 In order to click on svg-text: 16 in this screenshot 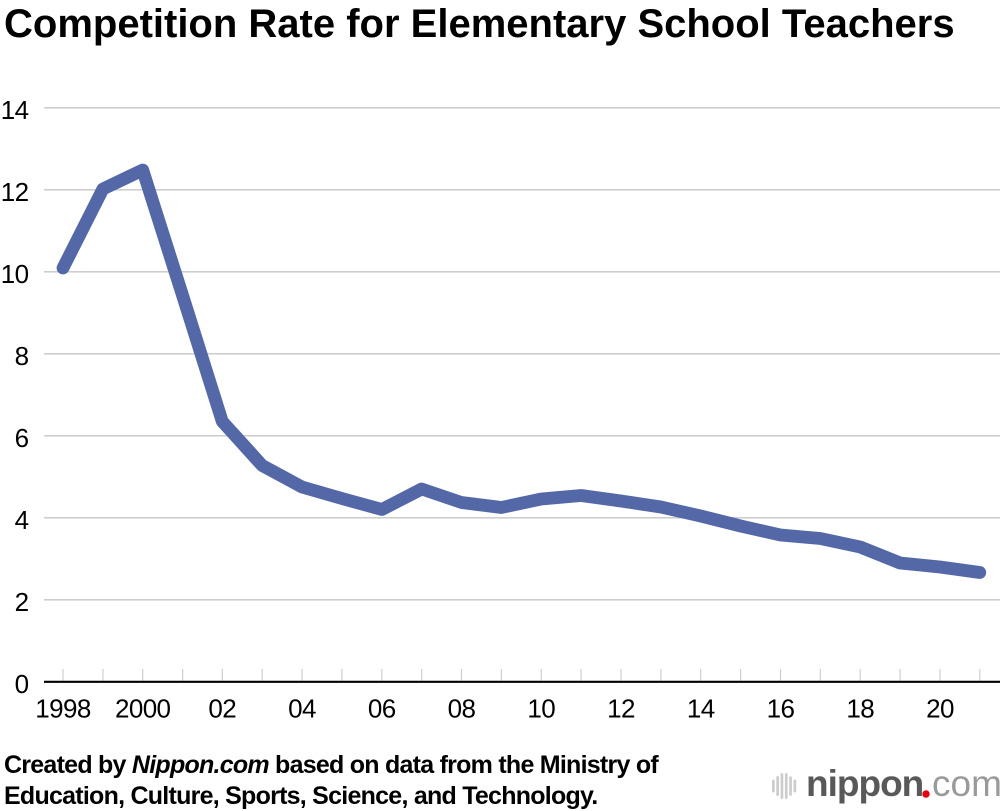, I will do `click(781, 708)`.